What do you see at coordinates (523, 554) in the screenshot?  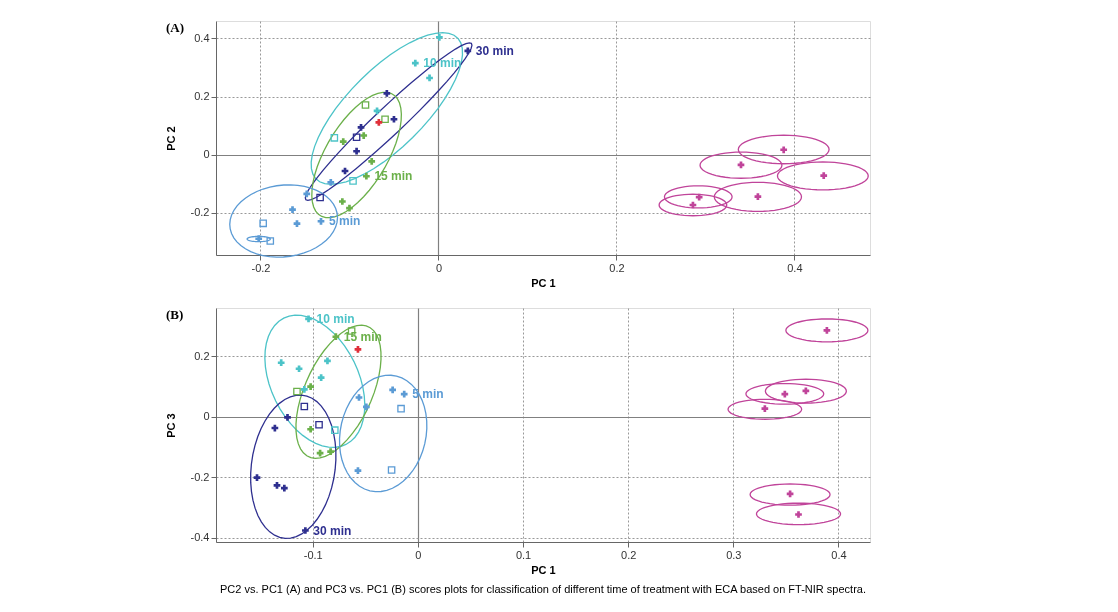 I see `x-tick-label: 0.1` at bounding box center [523, 554].